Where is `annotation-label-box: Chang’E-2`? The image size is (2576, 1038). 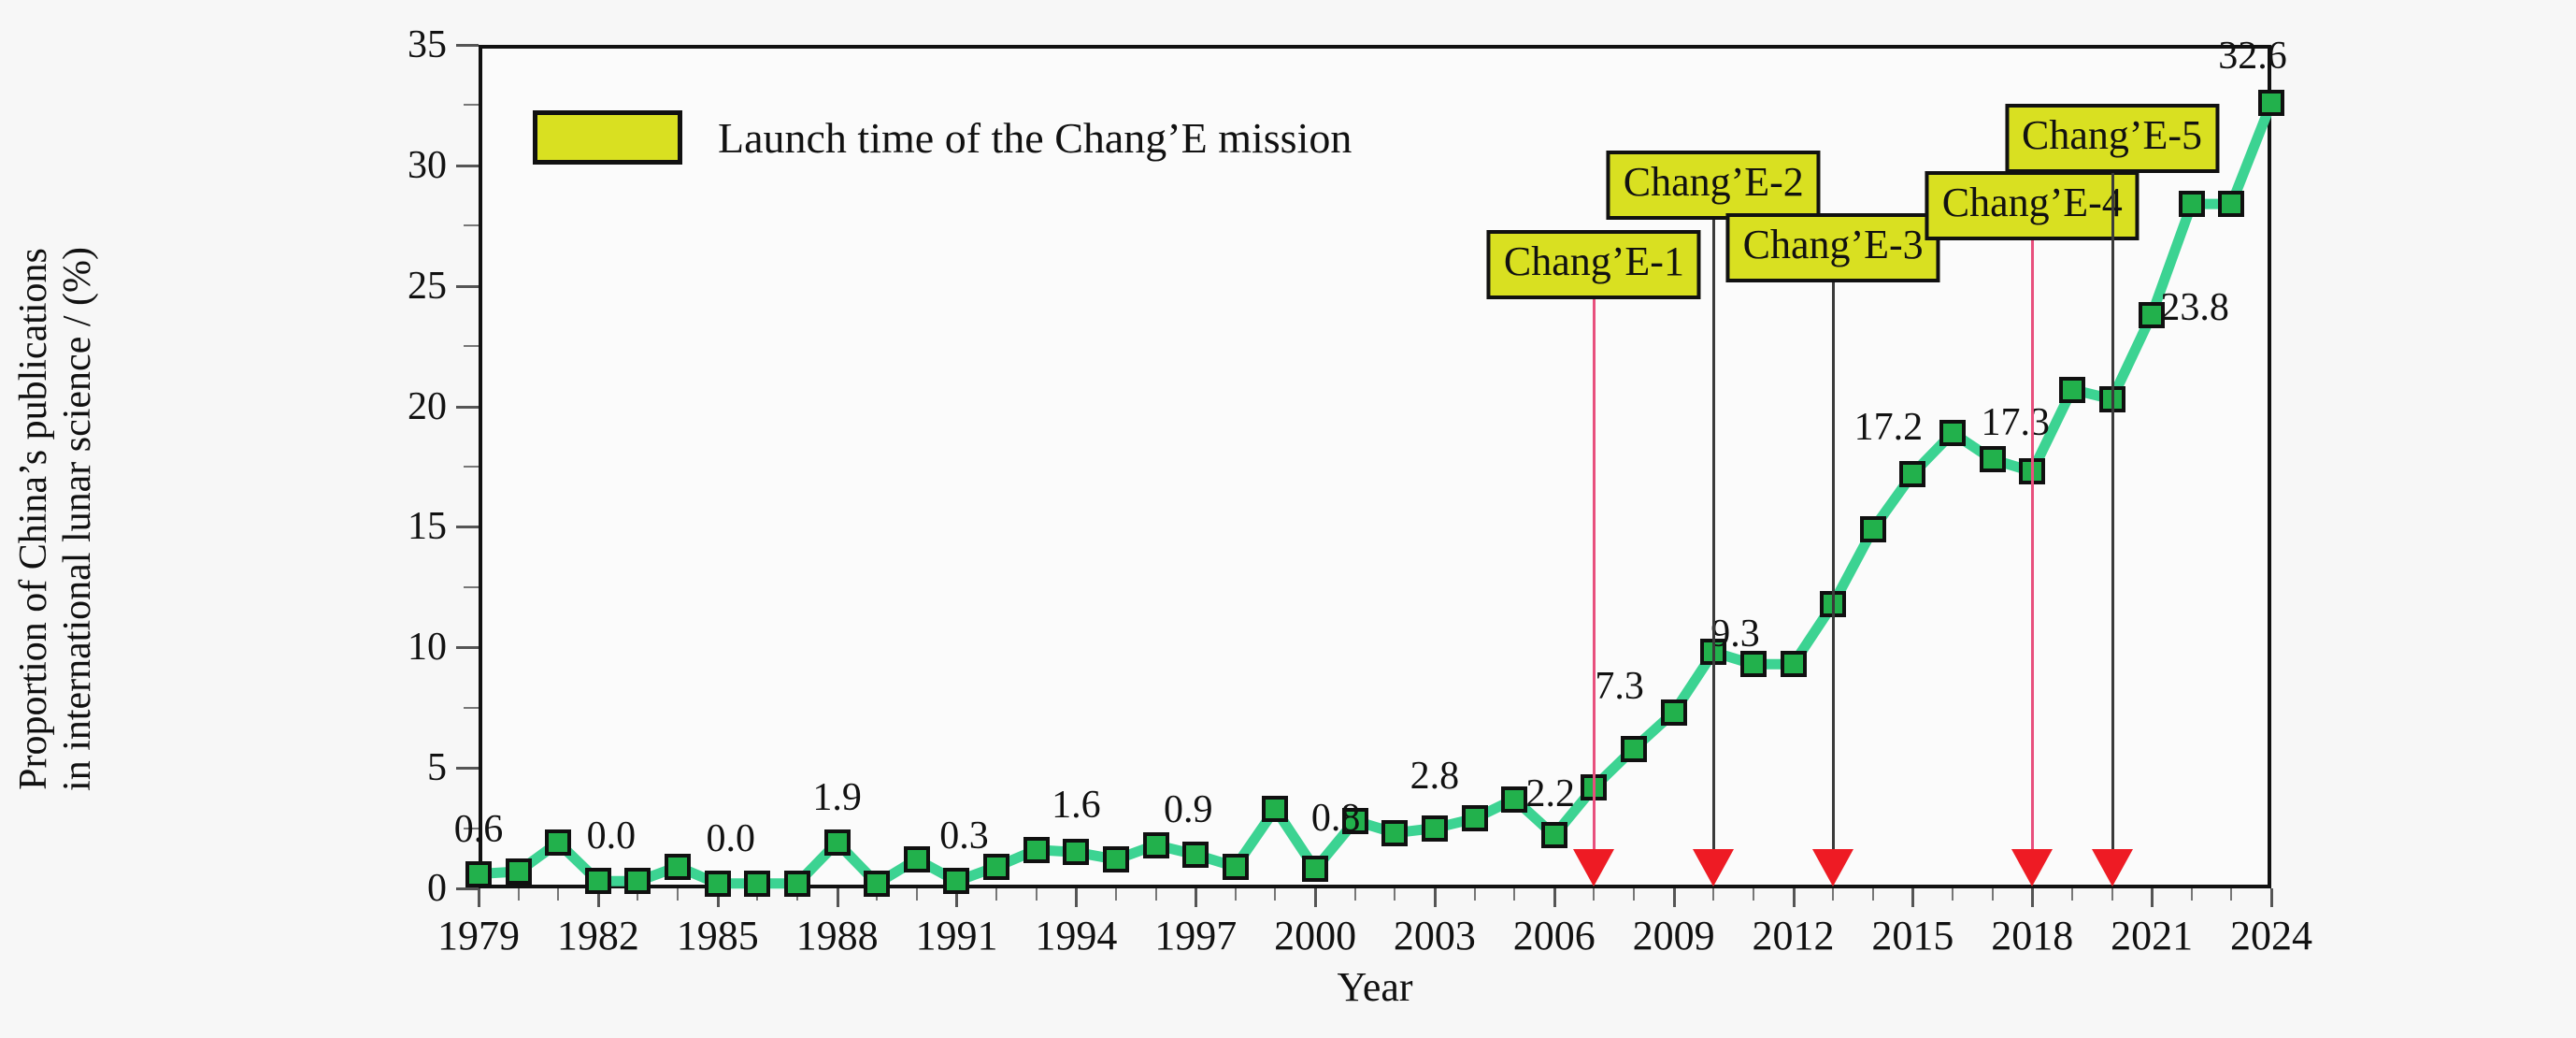 annotation-label-box: Chang’E-2 is located at coordinates (1713, 185).